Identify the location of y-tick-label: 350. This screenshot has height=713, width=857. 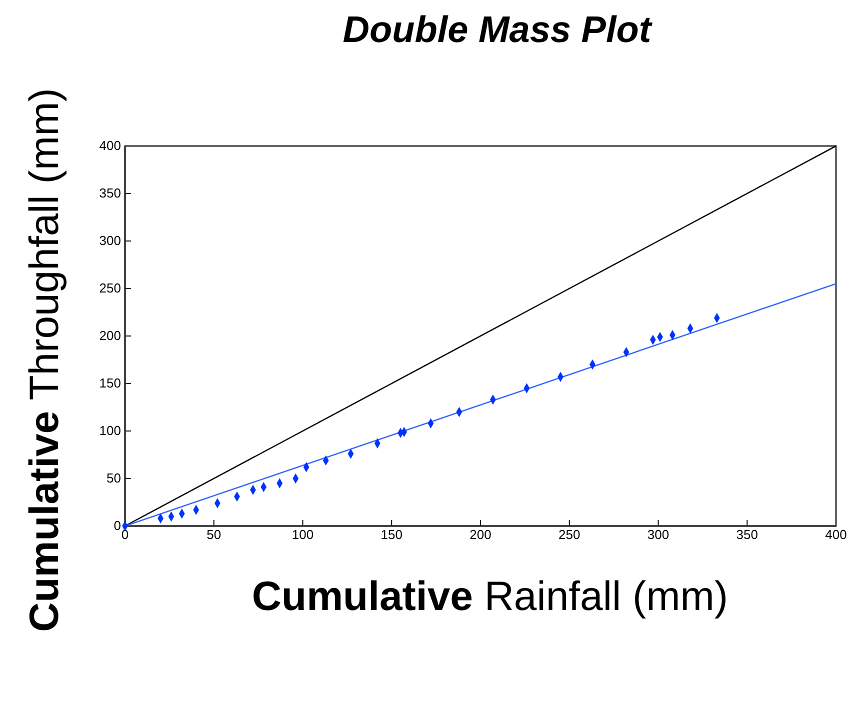
(110, 193).